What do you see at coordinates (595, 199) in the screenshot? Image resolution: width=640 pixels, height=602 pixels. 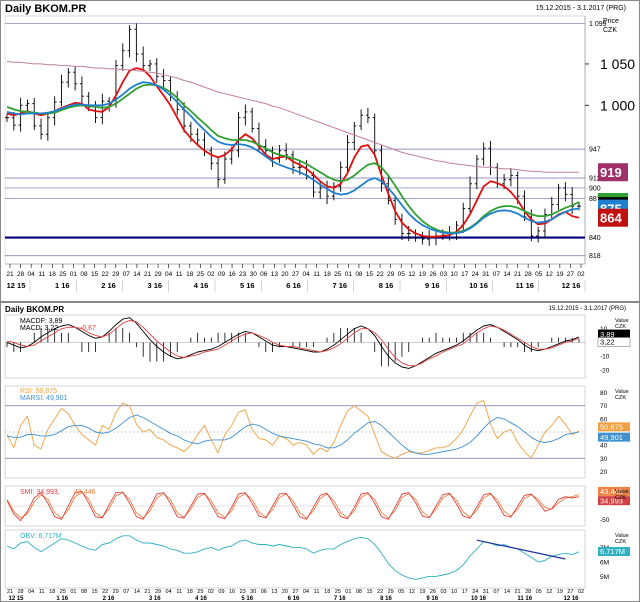 I see `hline-label-4: 887` at bounding box center [595, 199].